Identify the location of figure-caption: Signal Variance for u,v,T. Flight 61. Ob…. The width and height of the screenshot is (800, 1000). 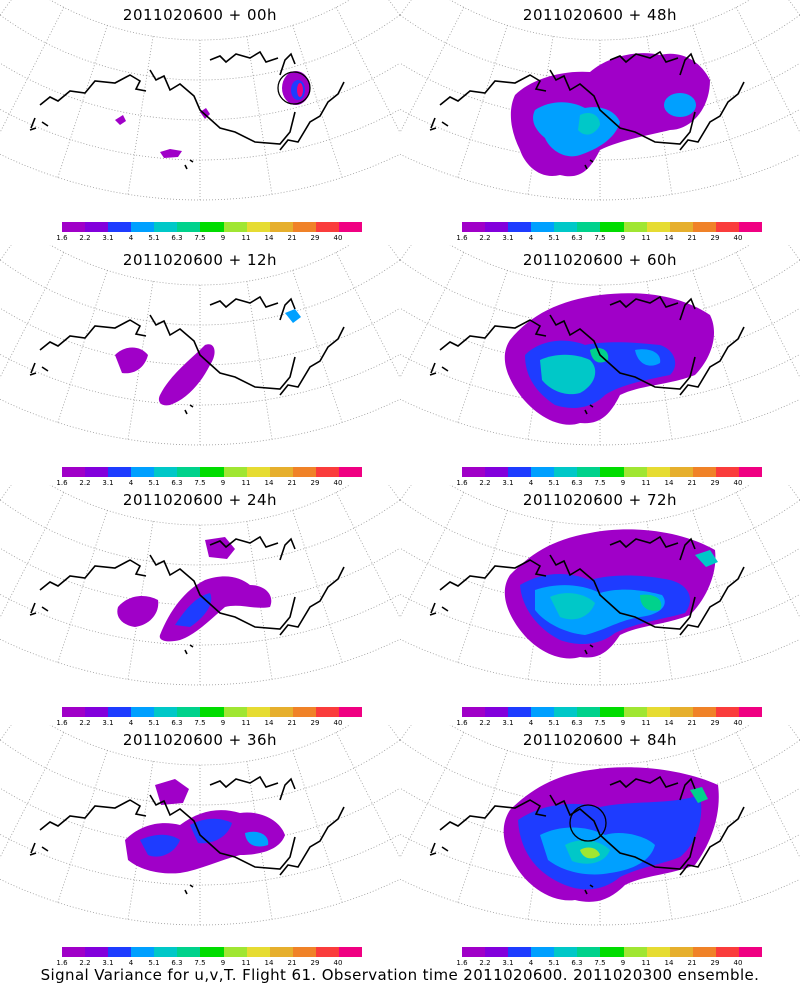
(400, 975).